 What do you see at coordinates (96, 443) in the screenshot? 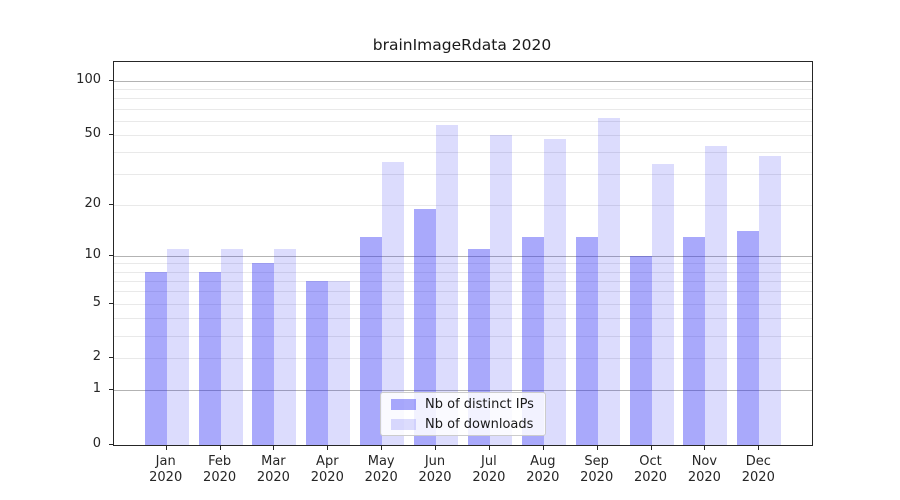
I see `y-tick-label: 0` at bounding box center [96, 443].